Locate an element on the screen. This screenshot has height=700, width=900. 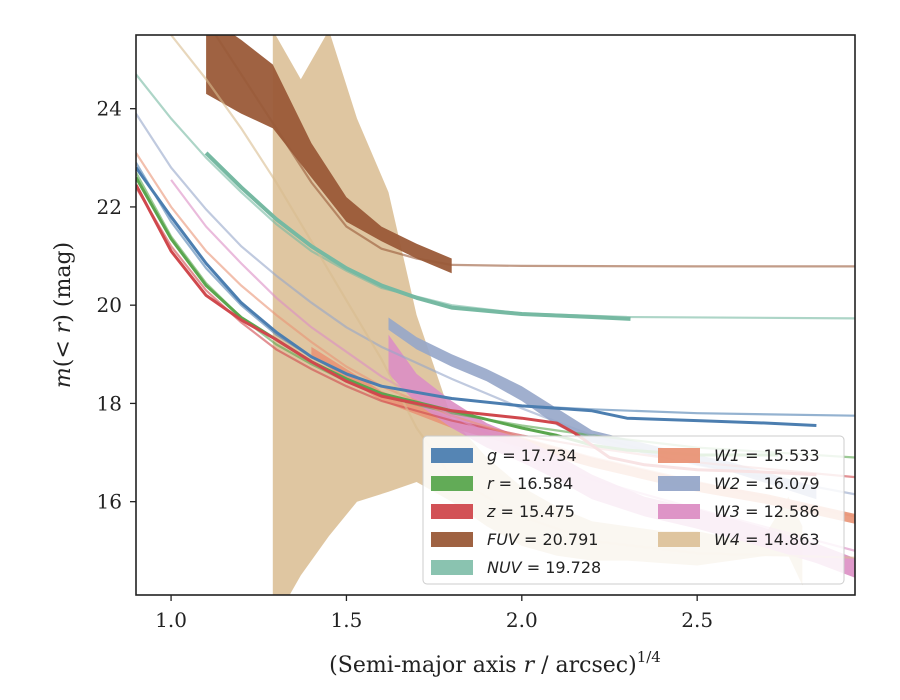
legend-swatch-nuv is located at coordinates (452, 567).